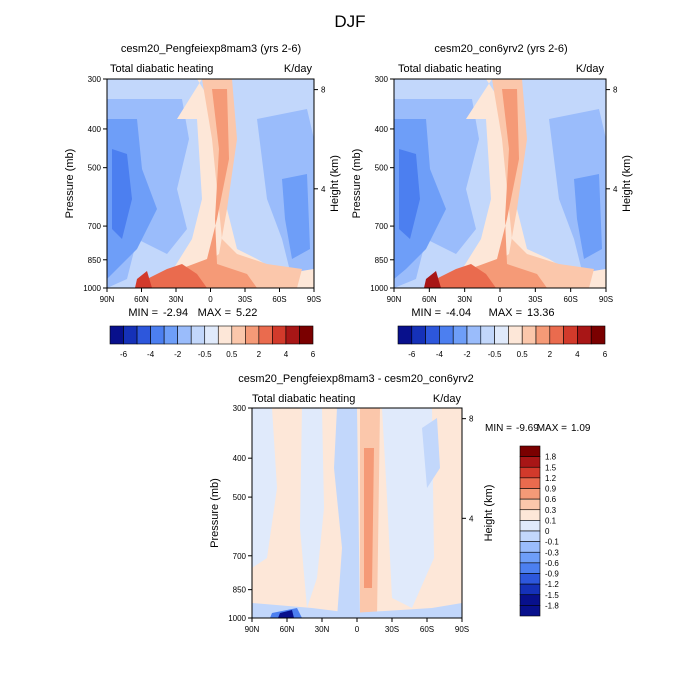  What do you see at coordinates (551, 489) in the screenshot?
I see `colorbar-label: 0.9` at bounding box center [551, 489].